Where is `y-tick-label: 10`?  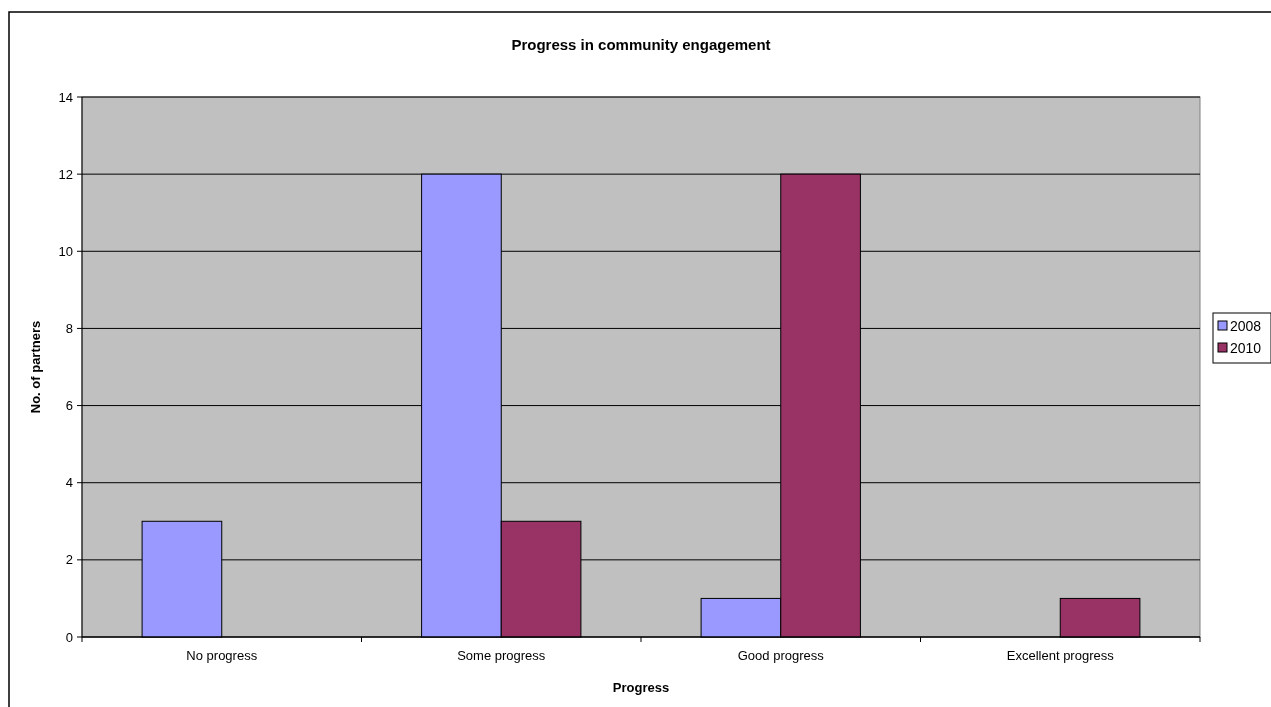 y-tick-label: 10 is located at coordinates (65, 251).